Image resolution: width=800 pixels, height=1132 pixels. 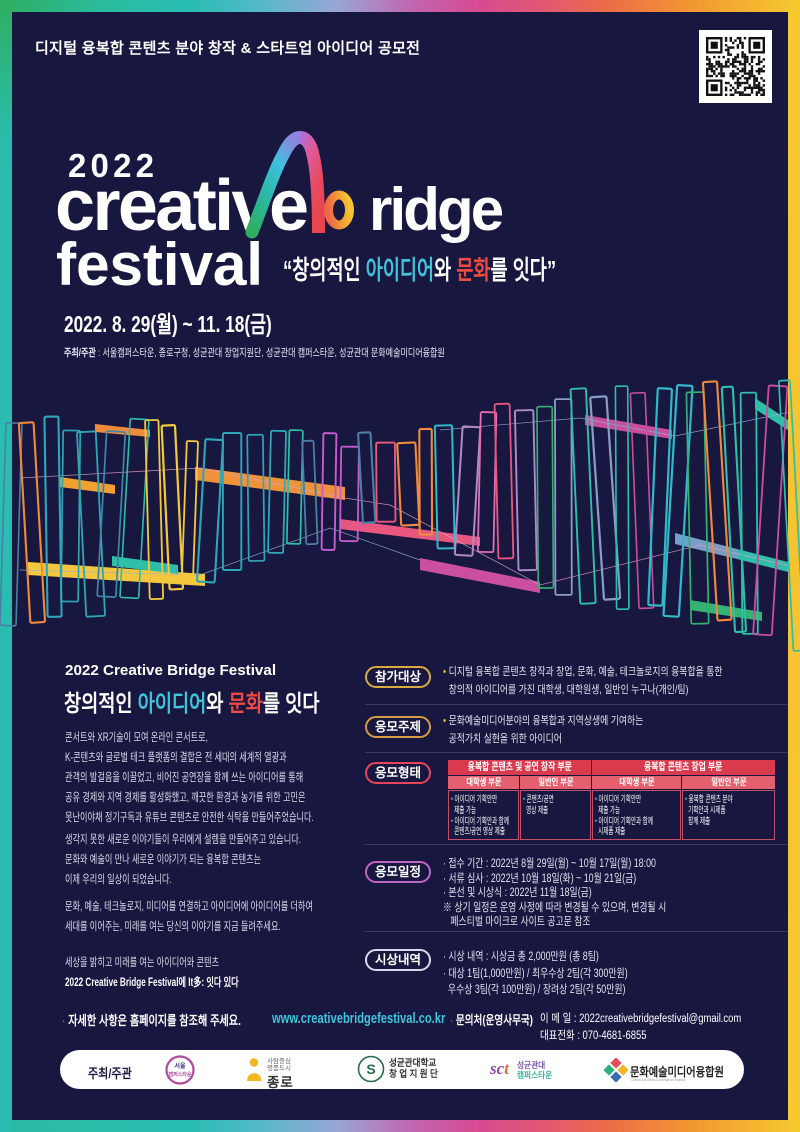 What do you see at coordinates (180, 1066) in the screenshot?
I see `svg-text: 서울` at bounding box center [180, 1066].